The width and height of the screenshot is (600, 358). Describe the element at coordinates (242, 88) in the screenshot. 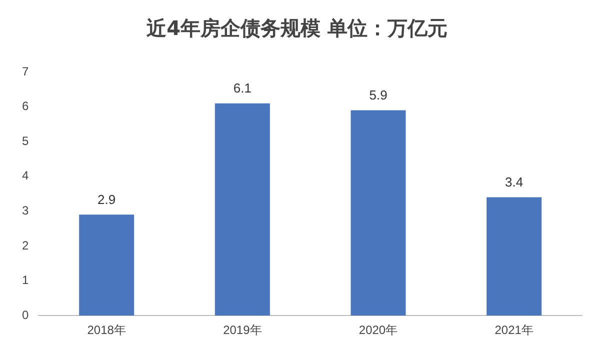

I see `data-label: 6.1` at that location.